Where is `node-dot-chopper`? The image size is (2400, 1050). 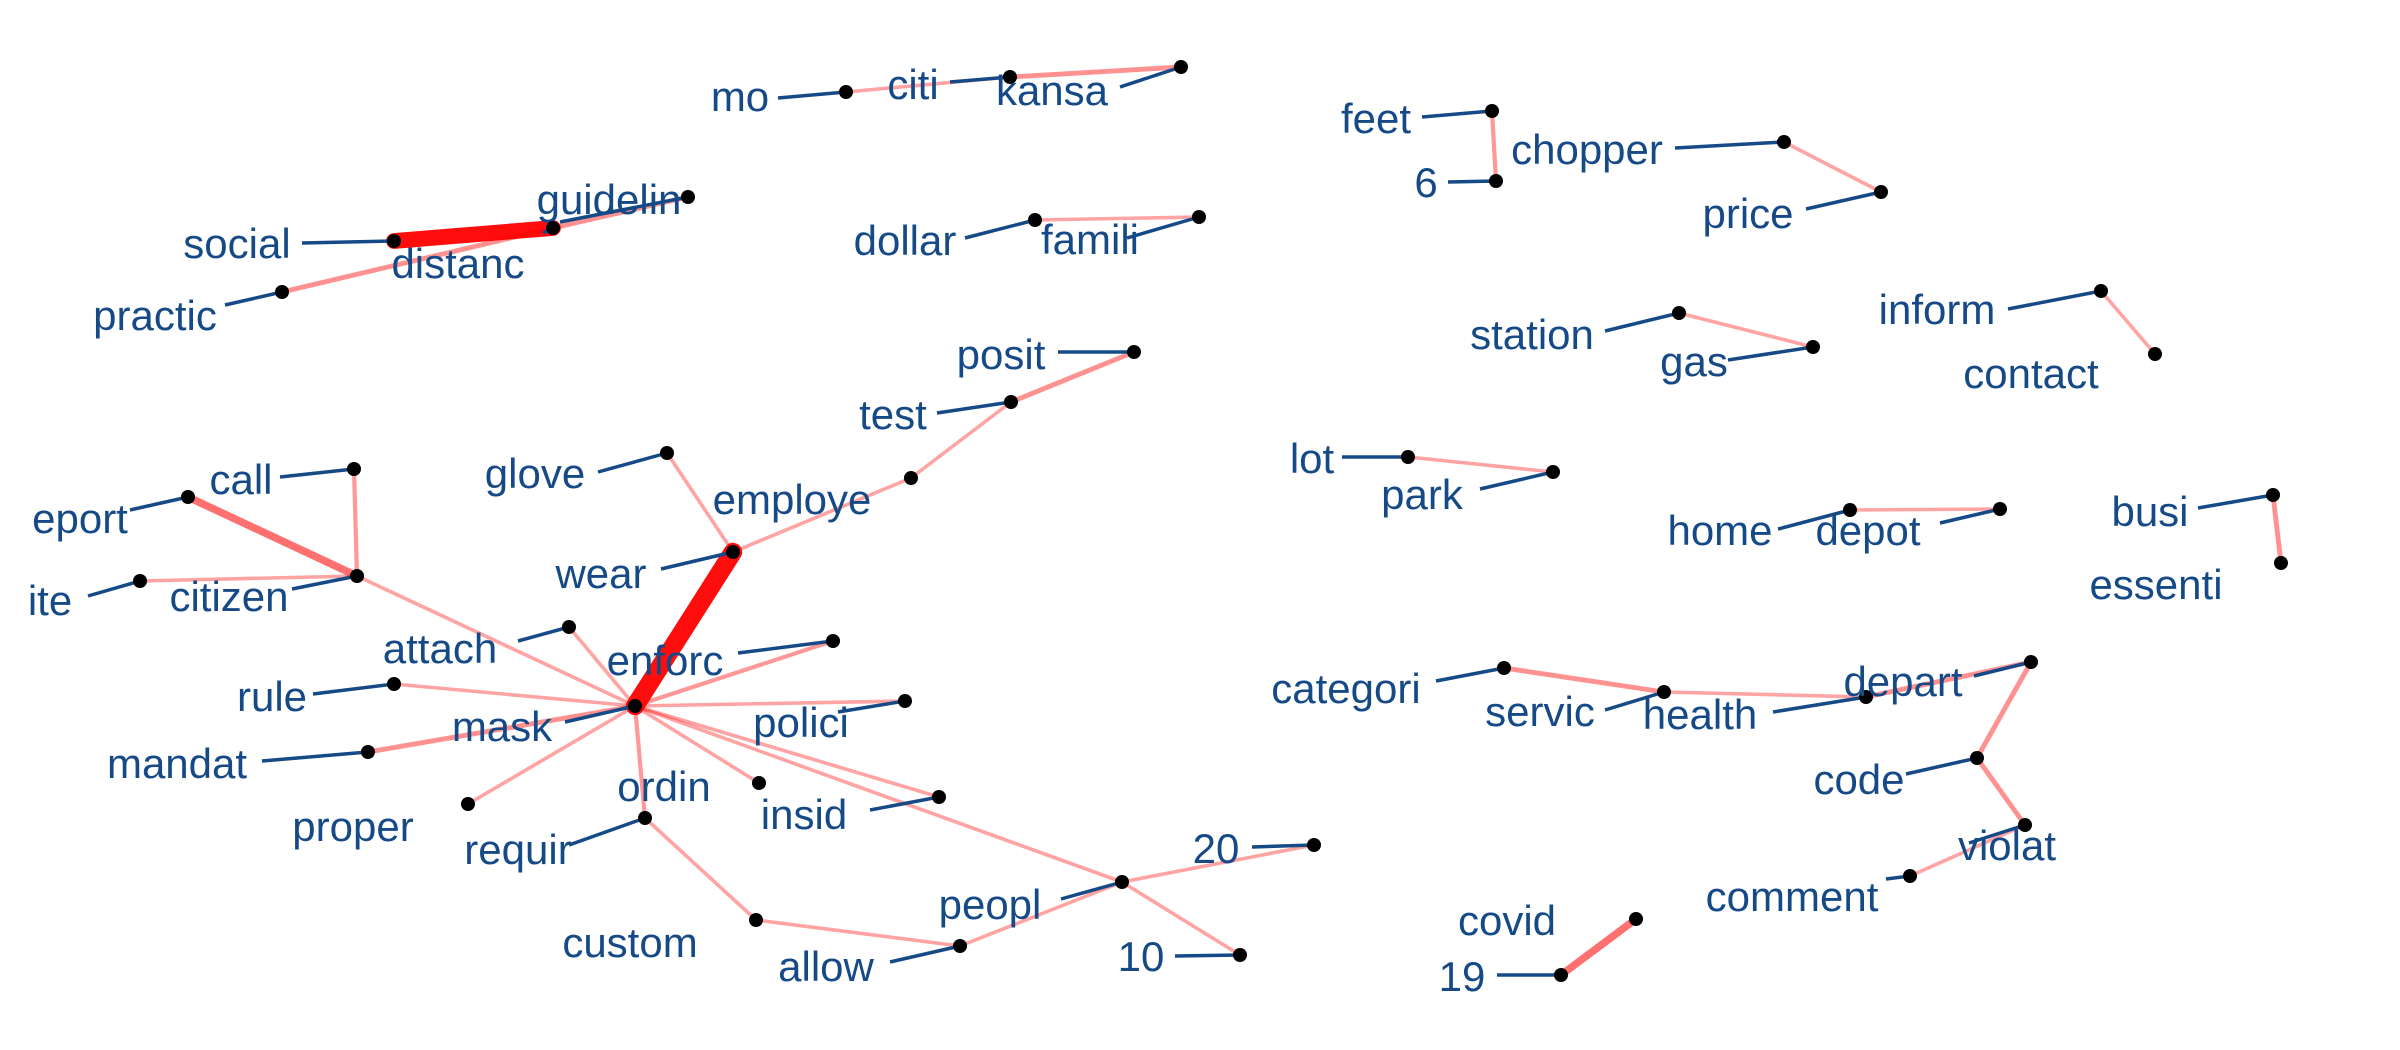
node-dot-chopper is located at coordinates (1784, 142).